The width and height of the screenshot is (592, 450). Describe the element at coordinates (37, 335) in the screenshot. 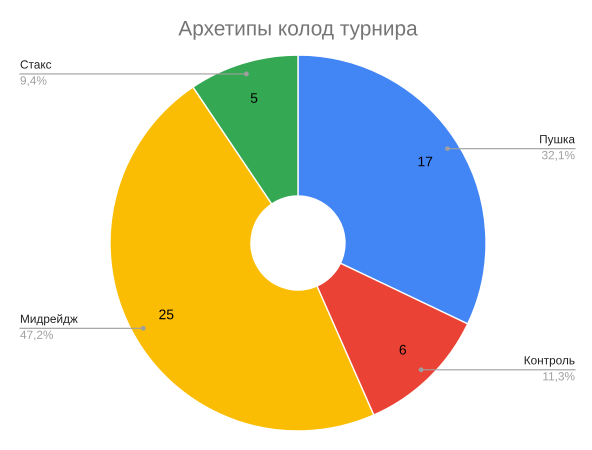

I see `text: 47,2%` at that location.